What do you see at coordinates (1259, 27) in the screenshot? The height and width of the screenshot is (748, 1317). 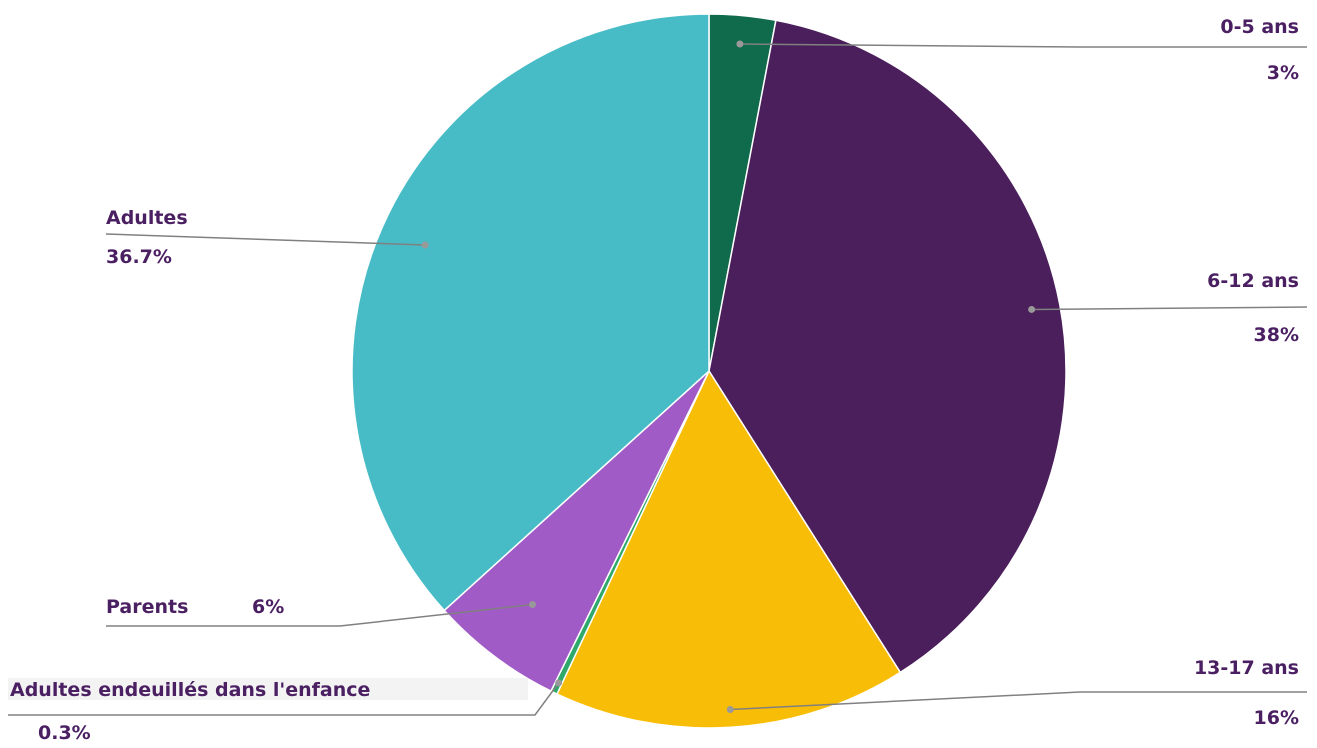 I see `label-0-5-ans: 0-5 ans` at bounding box center [1259, 27].